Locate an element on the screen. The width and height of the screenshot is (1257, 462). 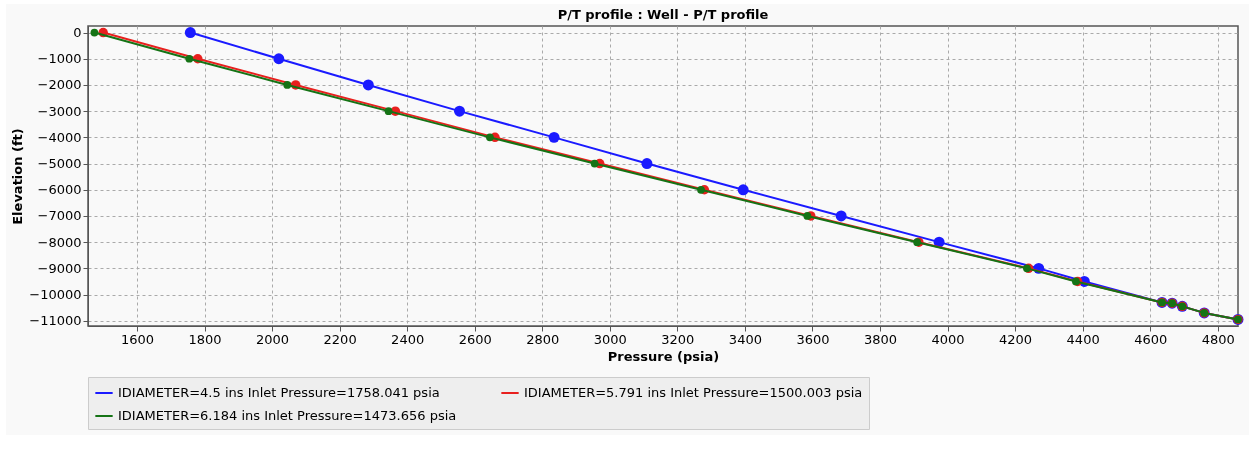
x-tick-label: 2000 is located at coordinates (273, 339).